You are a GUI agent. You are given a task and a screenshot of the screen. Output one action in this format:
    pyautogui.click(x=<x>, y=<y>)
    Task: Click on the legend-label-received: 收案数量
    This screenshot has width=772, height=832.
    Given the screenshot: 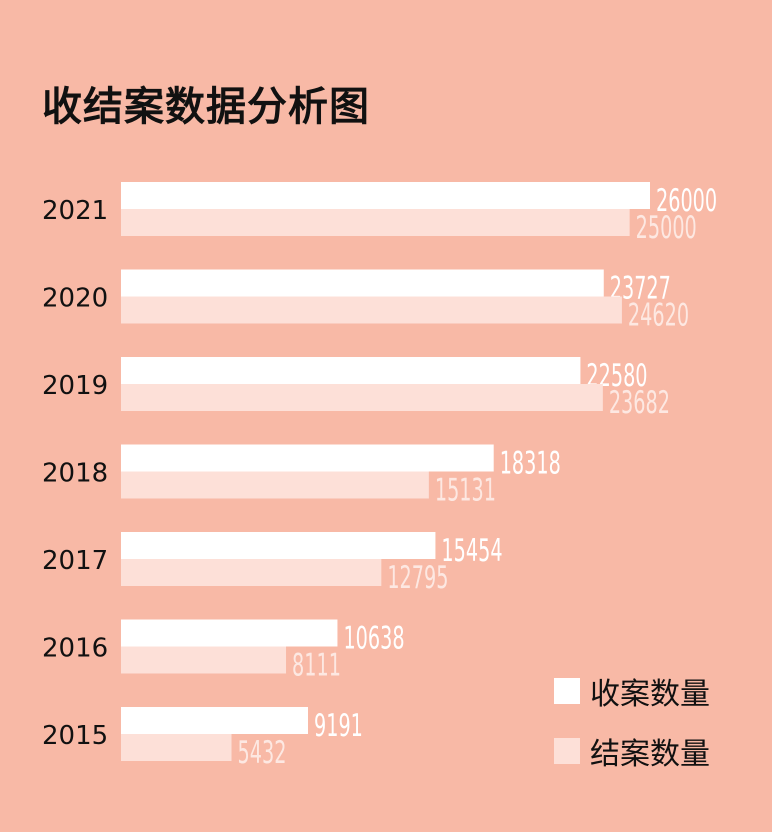 What is the action you would take?
    pyautogui.click(x=650, y=694)
    